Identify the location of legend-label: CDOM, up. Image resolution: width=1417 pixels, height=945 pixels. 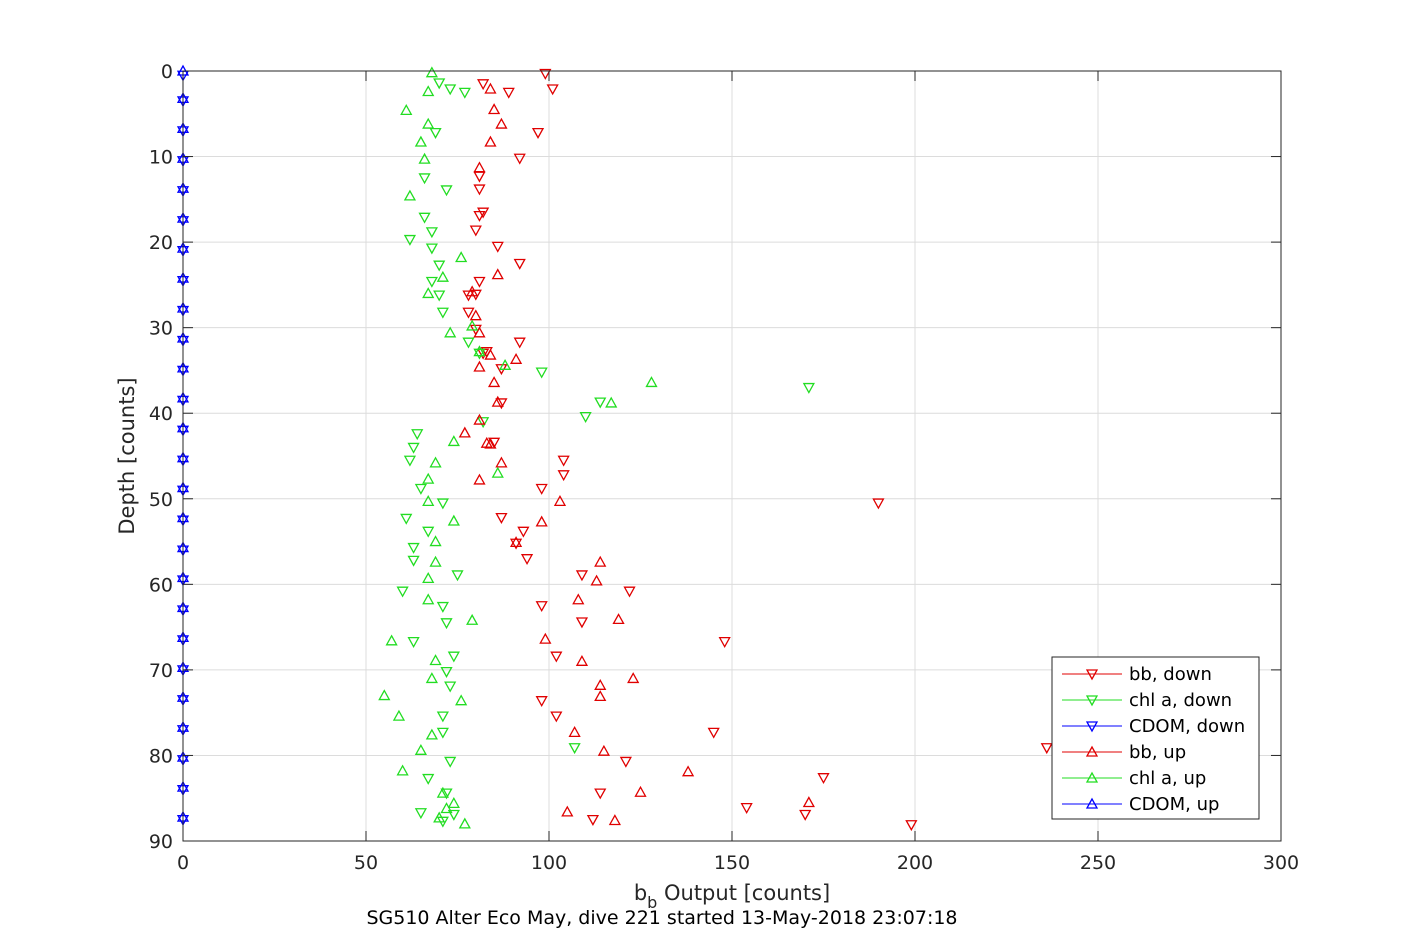
(1174, 804).